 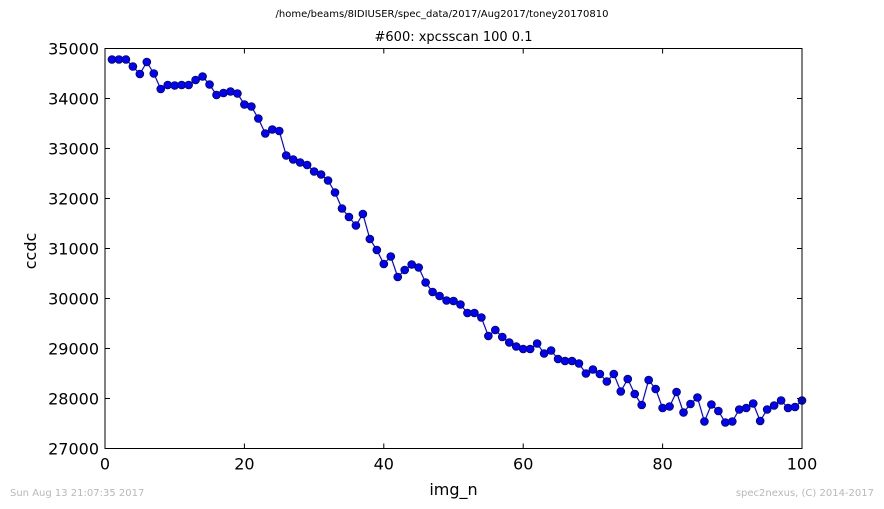 I want to click on footer-credit: spec2nexus, (C) 2014-2017, so click(x=804, y=493).